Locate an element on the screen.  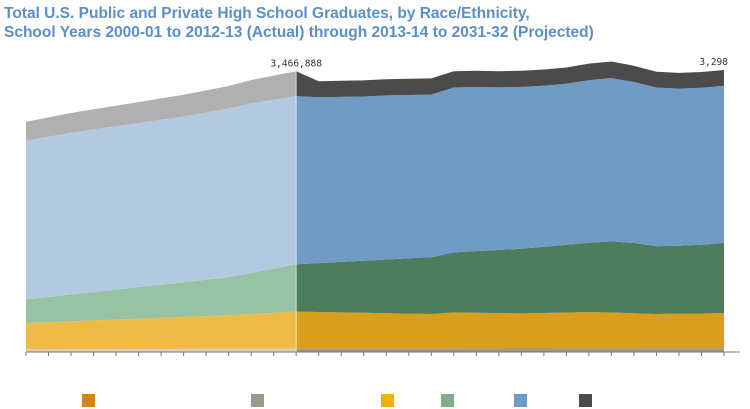
chart-legend is located at coordinates (375, 401).